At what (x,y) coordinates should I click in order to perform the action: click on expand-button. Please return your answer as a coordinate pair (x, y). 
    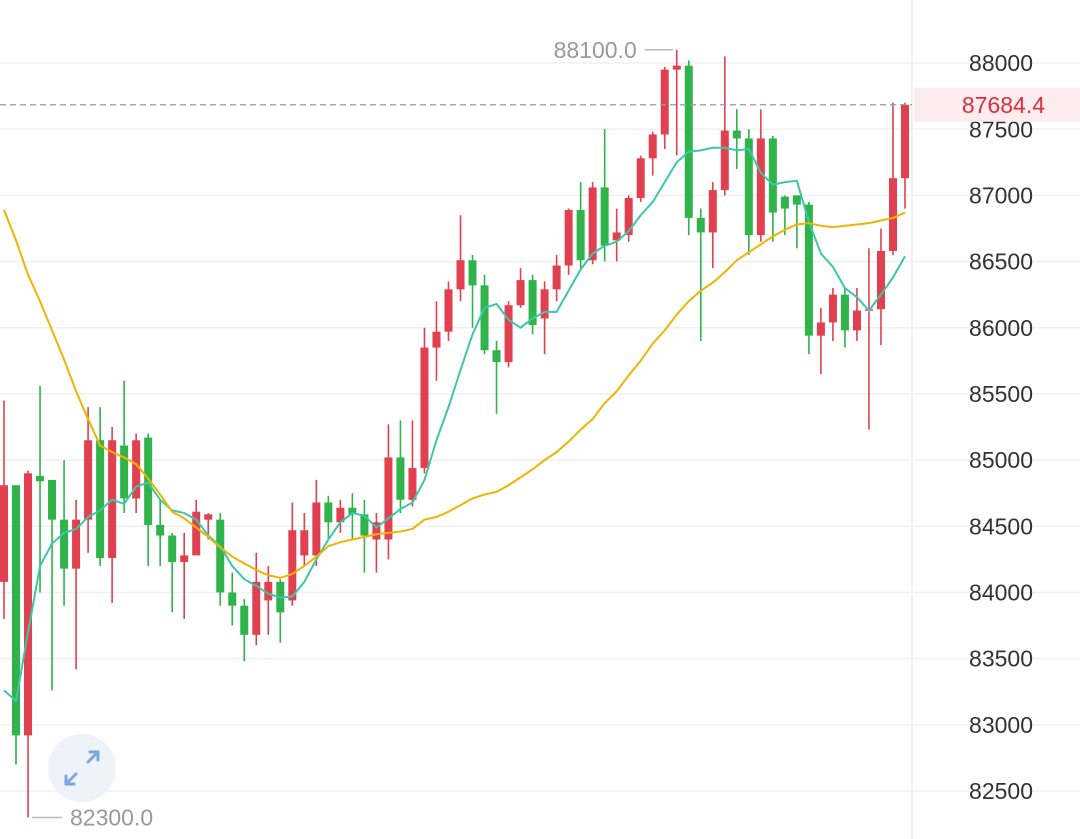
    Looking at the image, I should click on (82, 768).